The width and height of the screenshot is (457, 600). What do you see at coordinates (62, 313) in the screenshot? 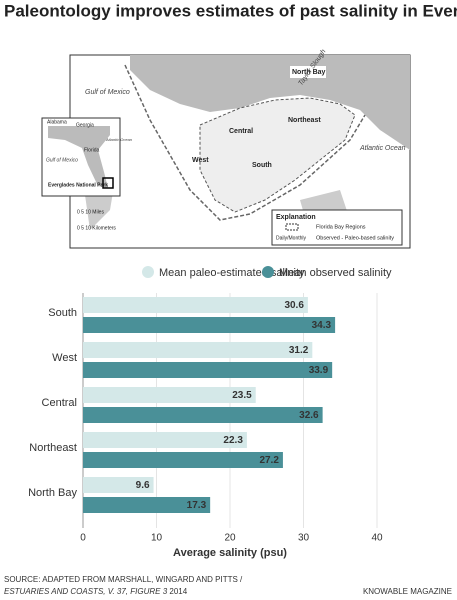
I see `y-tick-label: South` at bounding box center [62, 313].